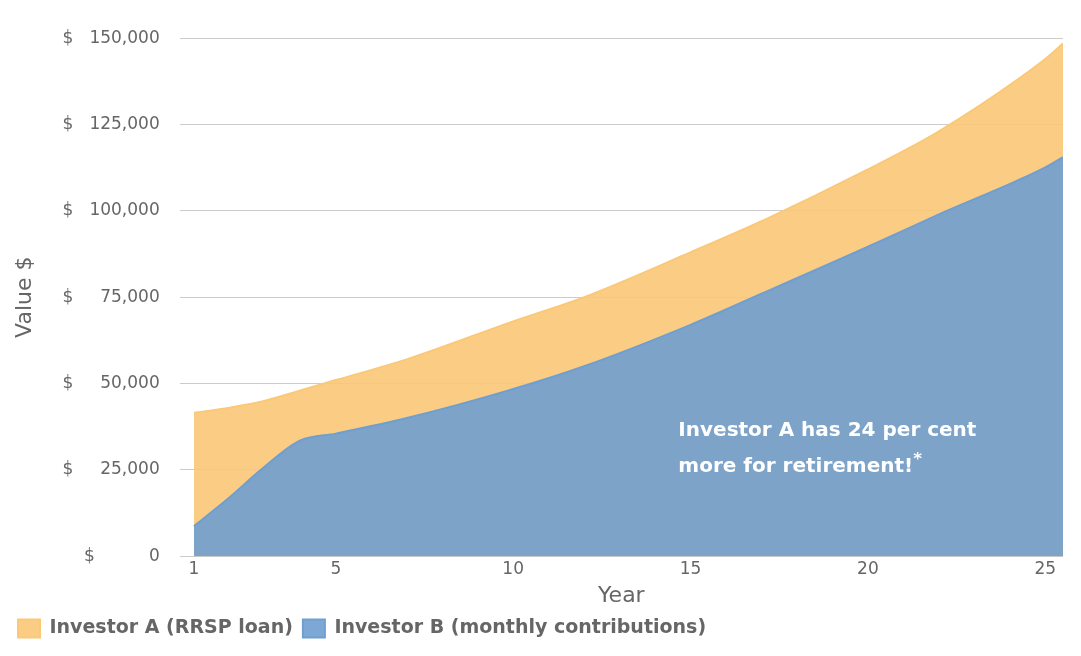 The image size is (1081, 656). Describe the element at coordinates (194, 567) in the screenshot. I see `x-tick-label: 1` at that location.